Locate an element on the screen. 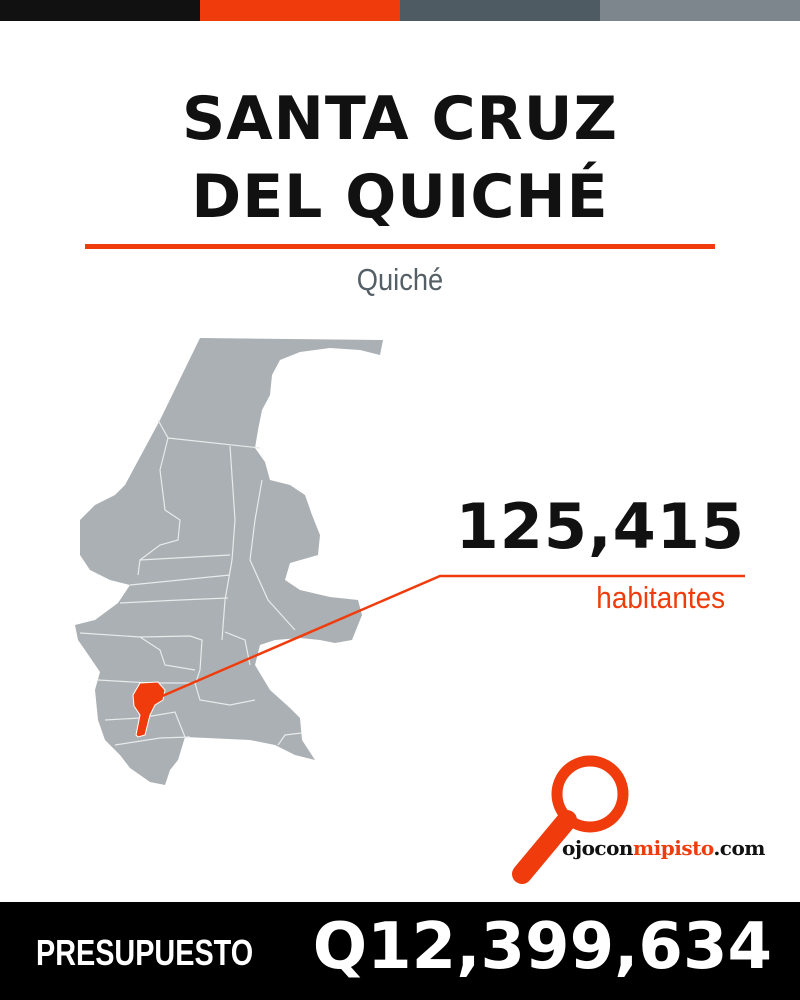 The image size is (800, 1000). department-name: Quiché is located at coordinates (400, 279).